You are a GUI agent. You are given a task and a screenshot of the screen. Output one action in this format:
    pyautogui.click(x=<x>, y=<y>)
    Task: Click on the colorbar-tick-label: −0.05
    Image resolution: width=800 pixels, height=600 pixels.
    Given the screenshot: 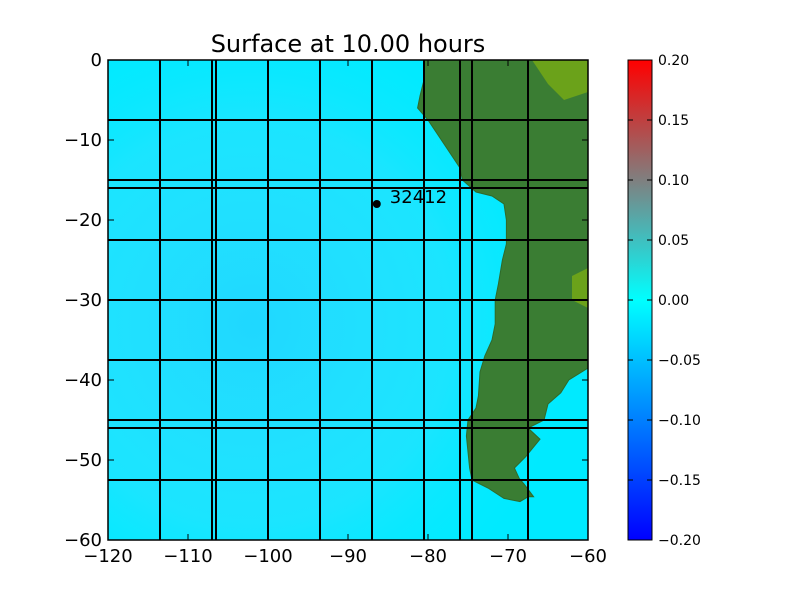 What is the action you would take?
    pyautogui.click(x=679, y=361)
    